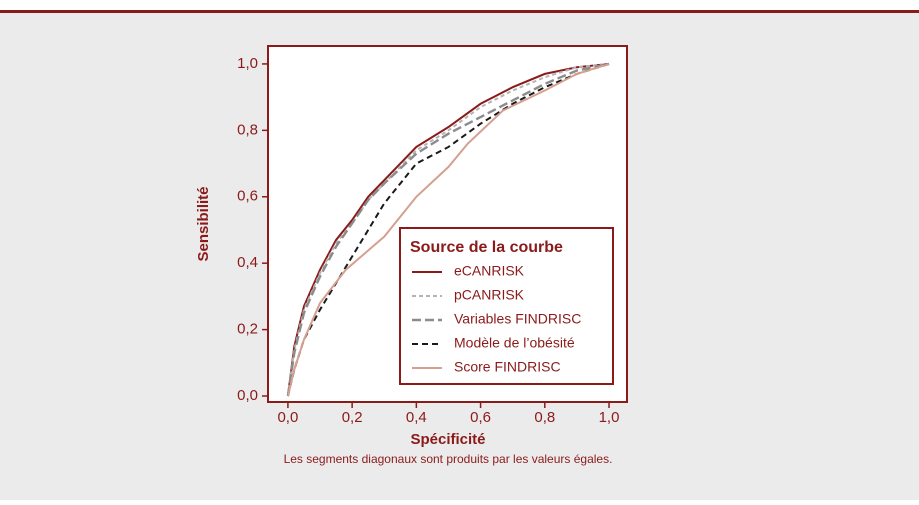  I want to click on y-tick-label: 0,0, so click(247, 395).